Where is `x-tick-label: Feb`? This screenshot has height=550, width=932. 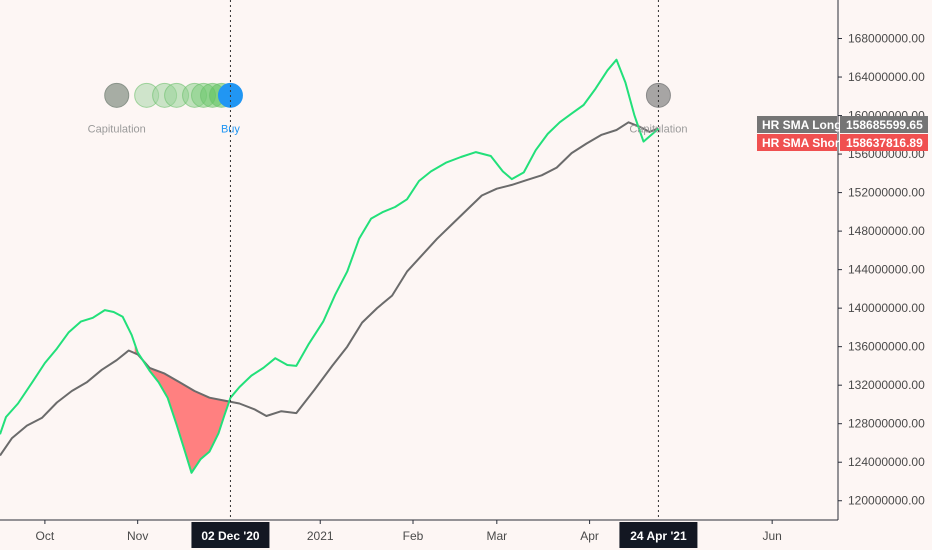
x-tick-label: Feb is located at coordinates (413, 536).